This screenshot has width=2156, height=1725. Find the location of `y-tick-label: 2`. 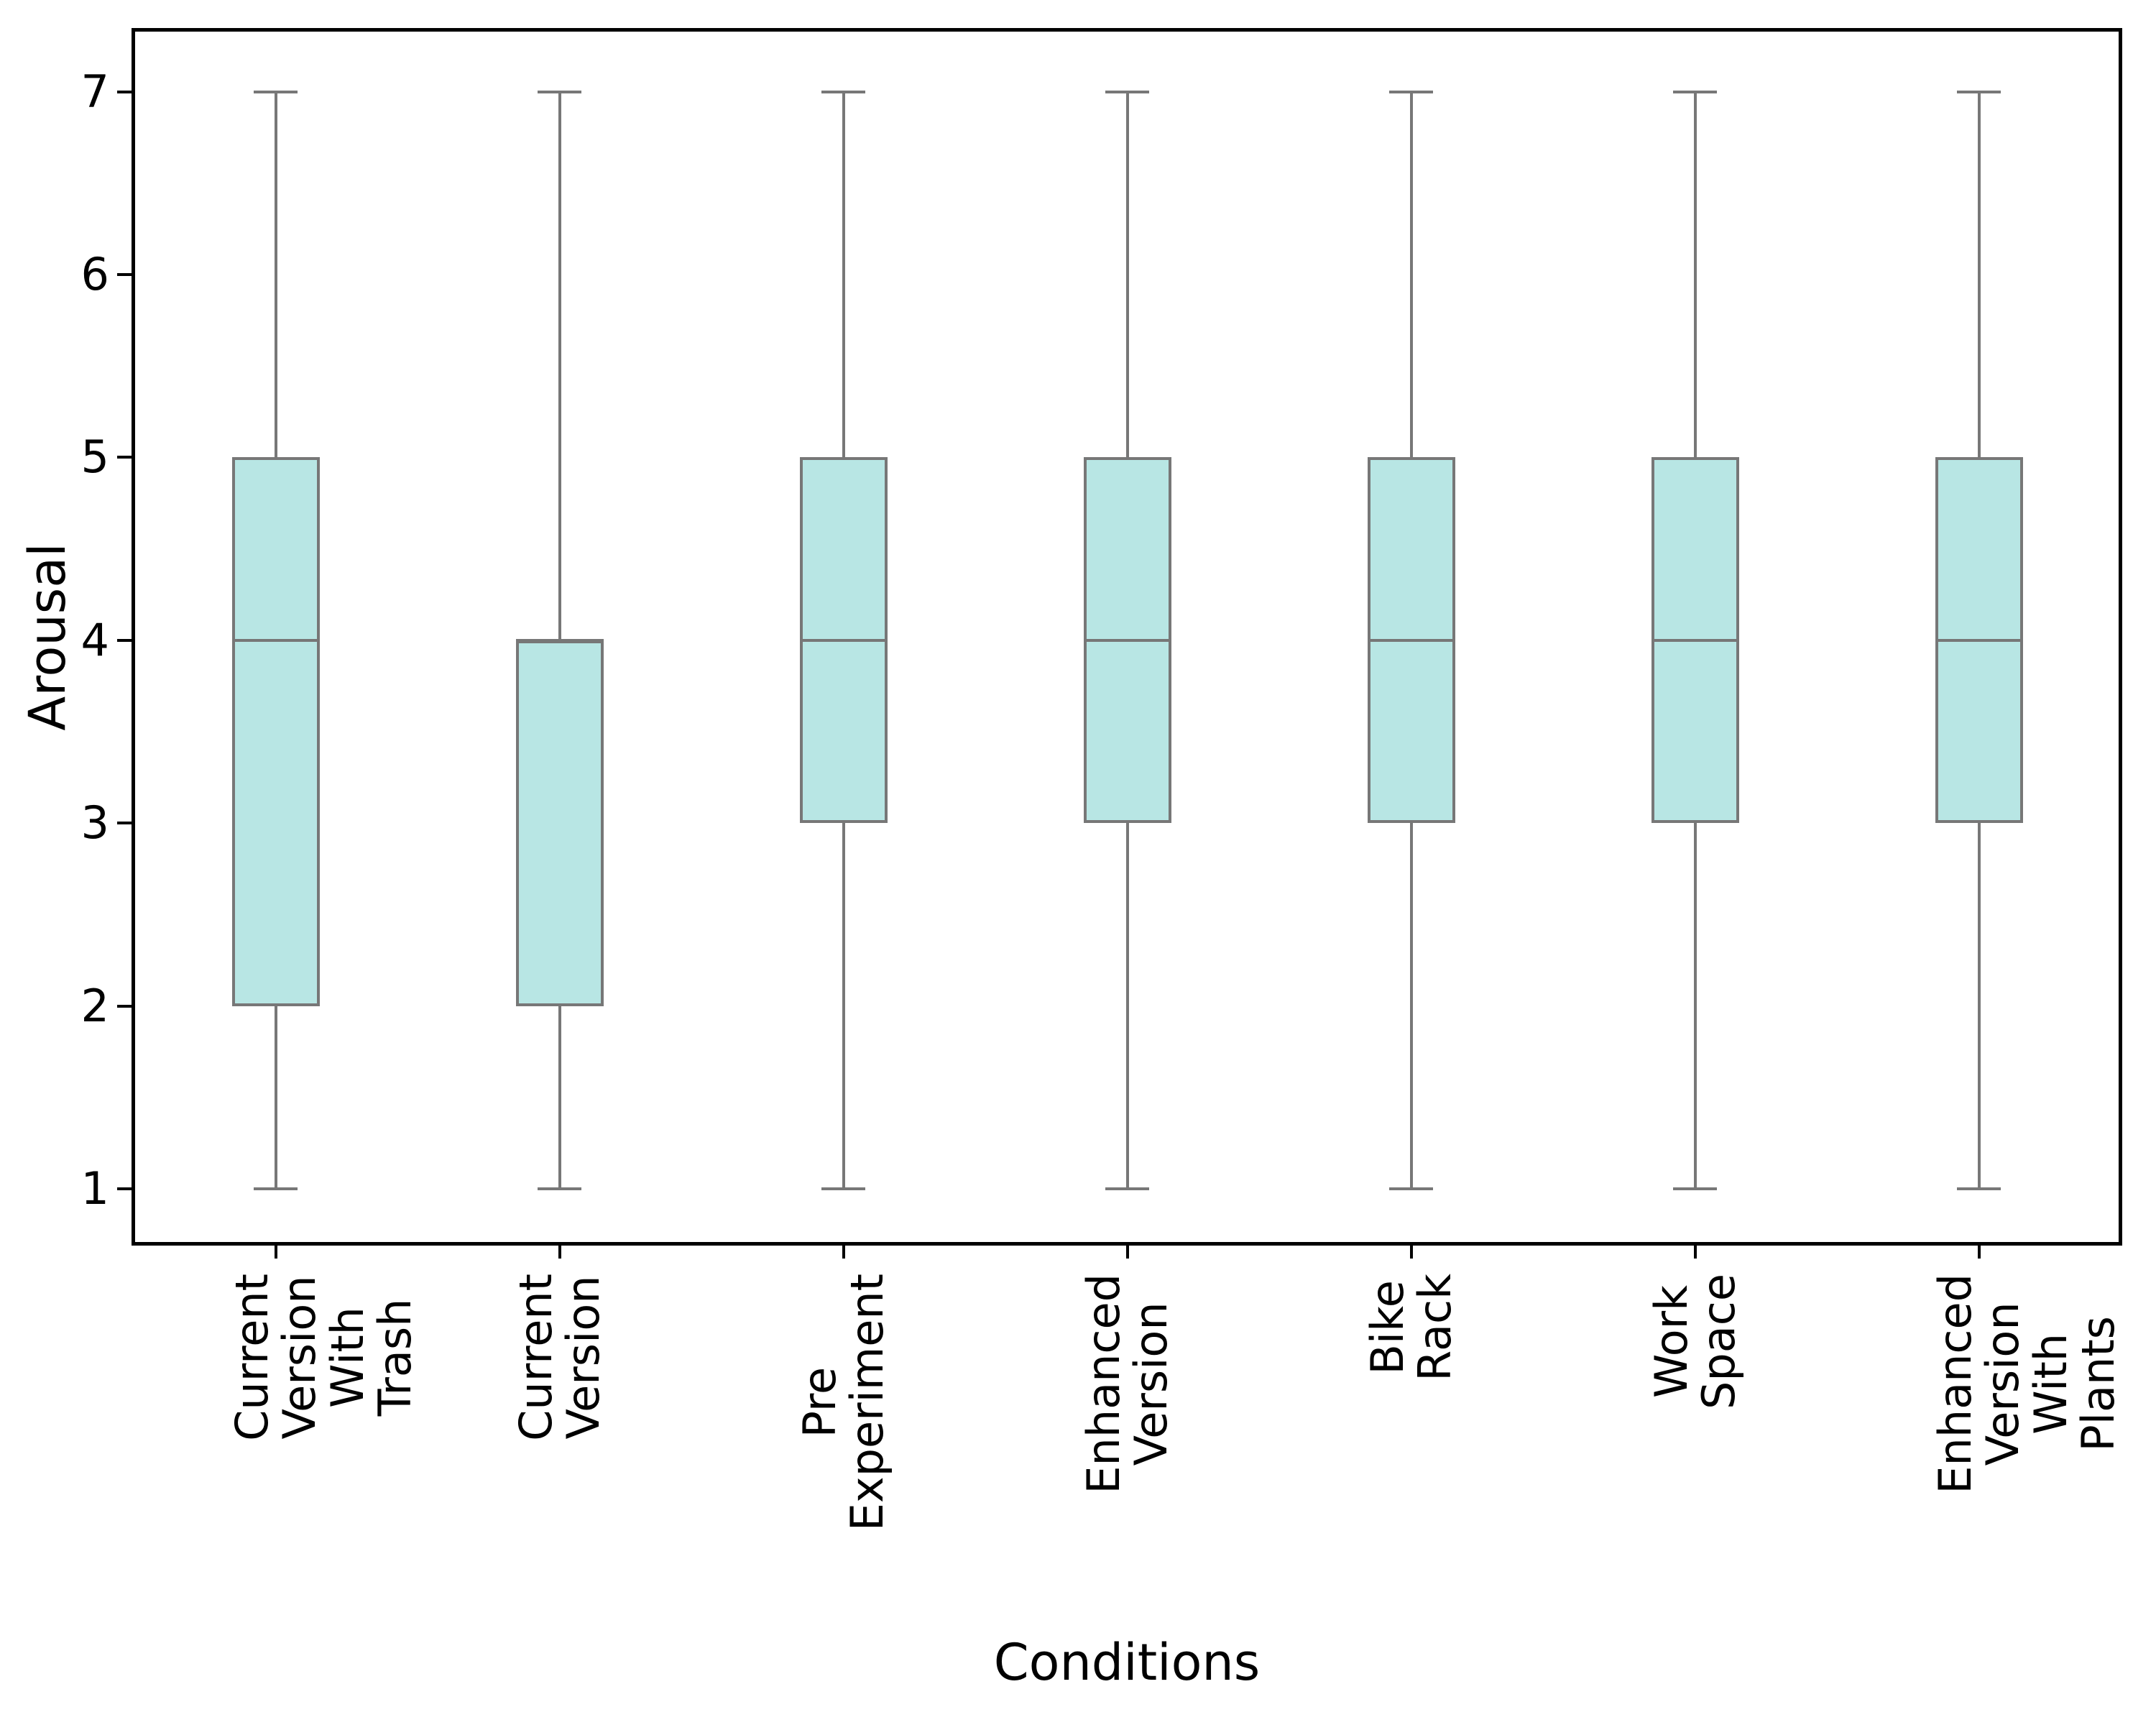

y-tick-label: 2 is located at coordinates (94, 1005).